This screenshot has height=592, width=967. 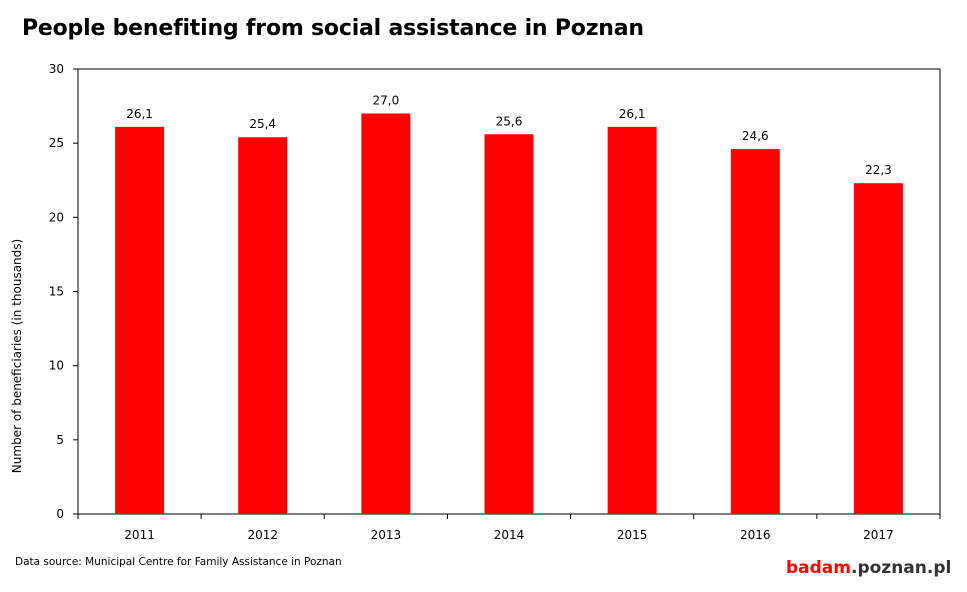 I want to click on y-tick-label: 20, so click(x=56, y=217).